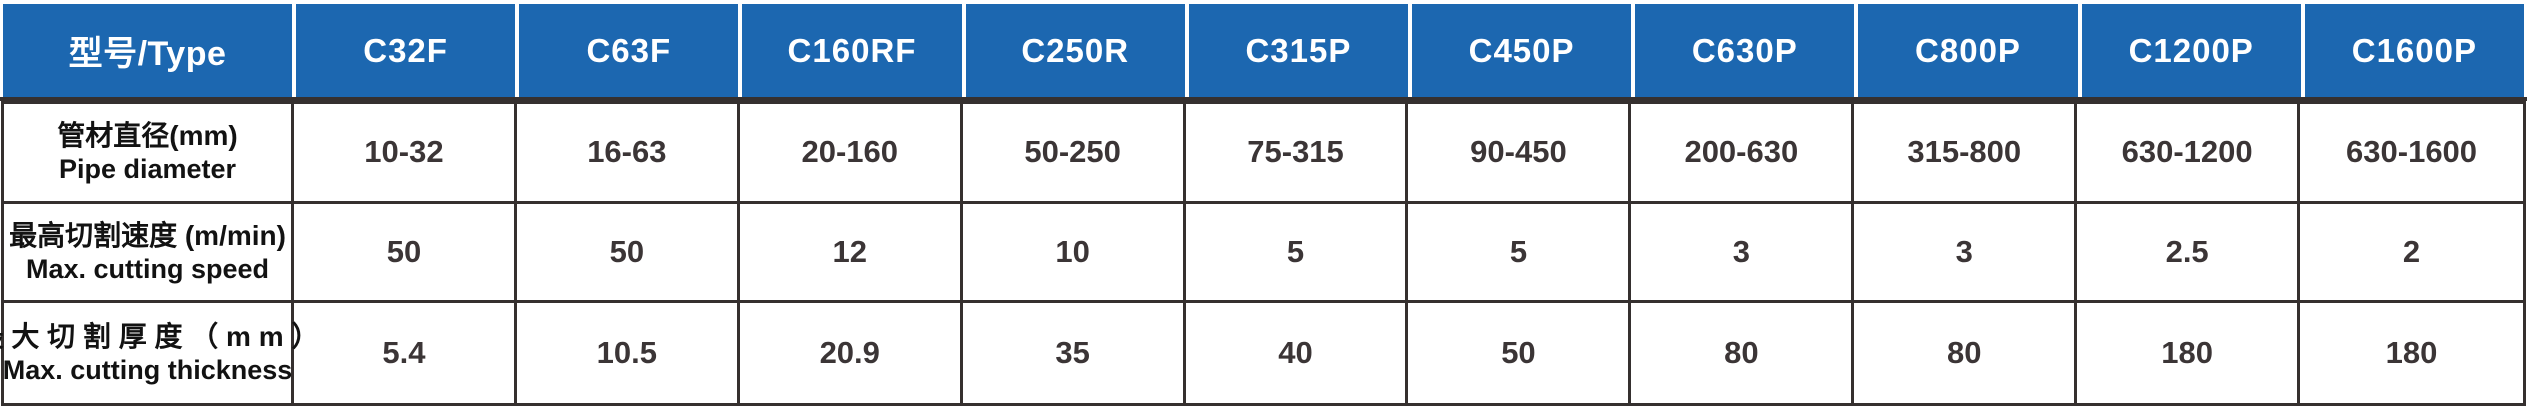 The height and width of the screenshot is (408, 2527). I want to click on row-label-cn: 管材直径(mm), so click(147, 135).